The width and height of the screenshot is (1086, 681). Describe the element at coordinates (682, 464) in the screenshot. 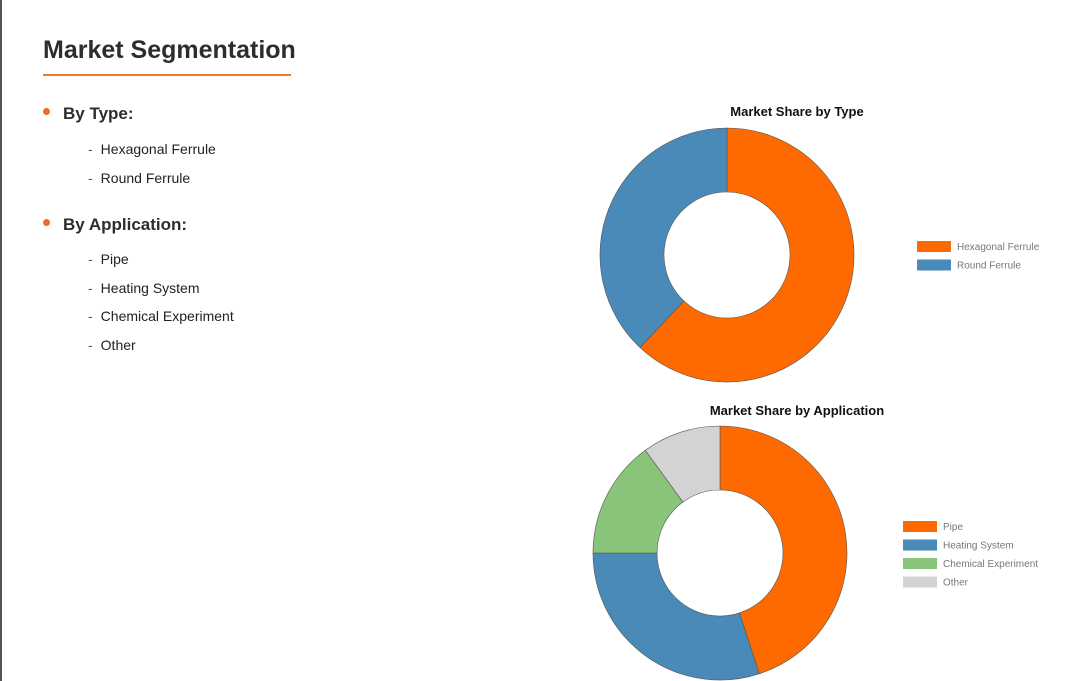

I see `donut-slice-other` at that location.